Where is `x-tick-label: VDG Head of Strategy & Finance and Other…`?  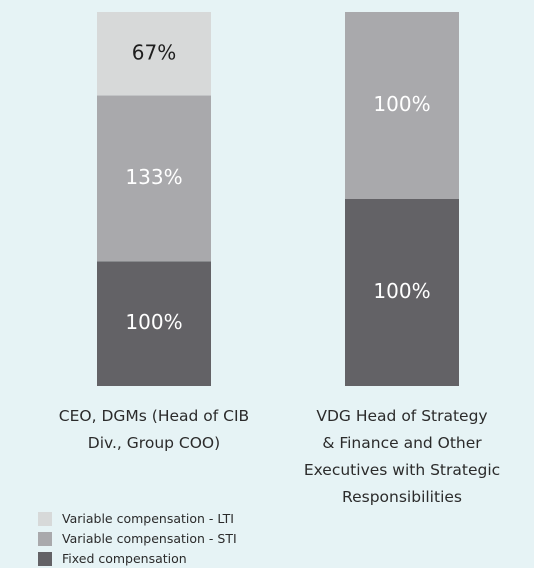 x-tick-label: VDG Head of Strategy & Finance and Other… is located at coordinates (402, 456).